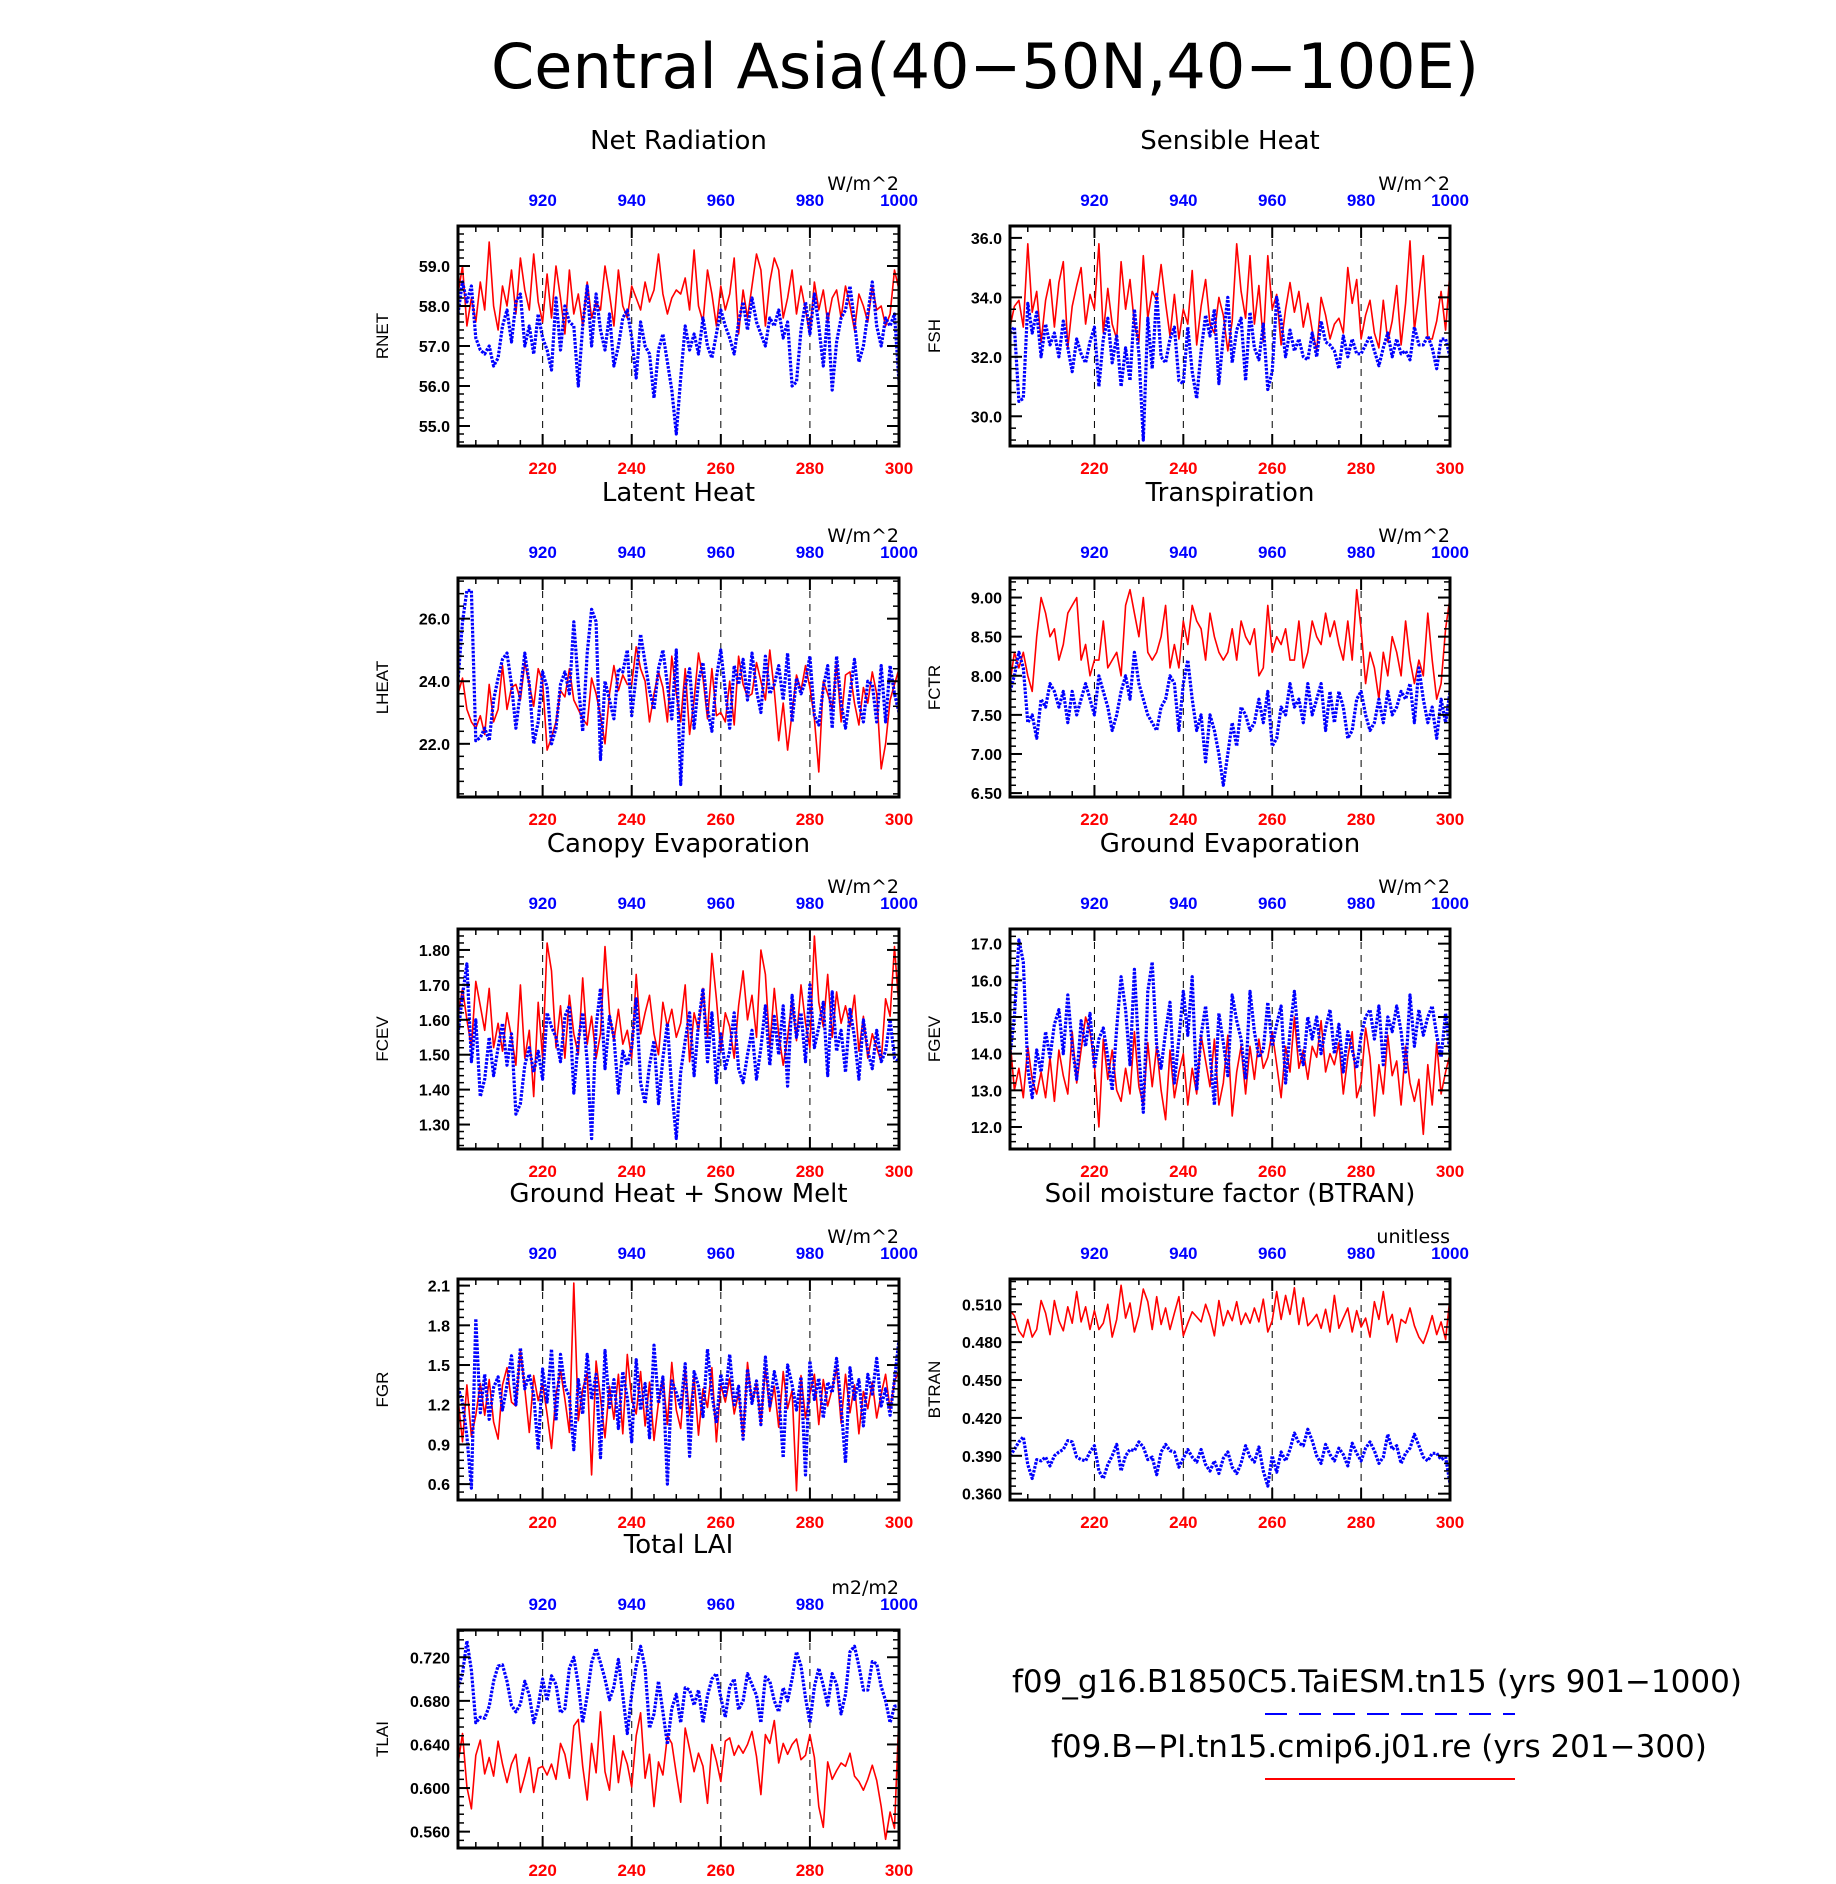  What do you see at coordinates (439, 1366) in the screenshot?
I see `y-tick-label: 1.5` at bounding box center [439, 1366].